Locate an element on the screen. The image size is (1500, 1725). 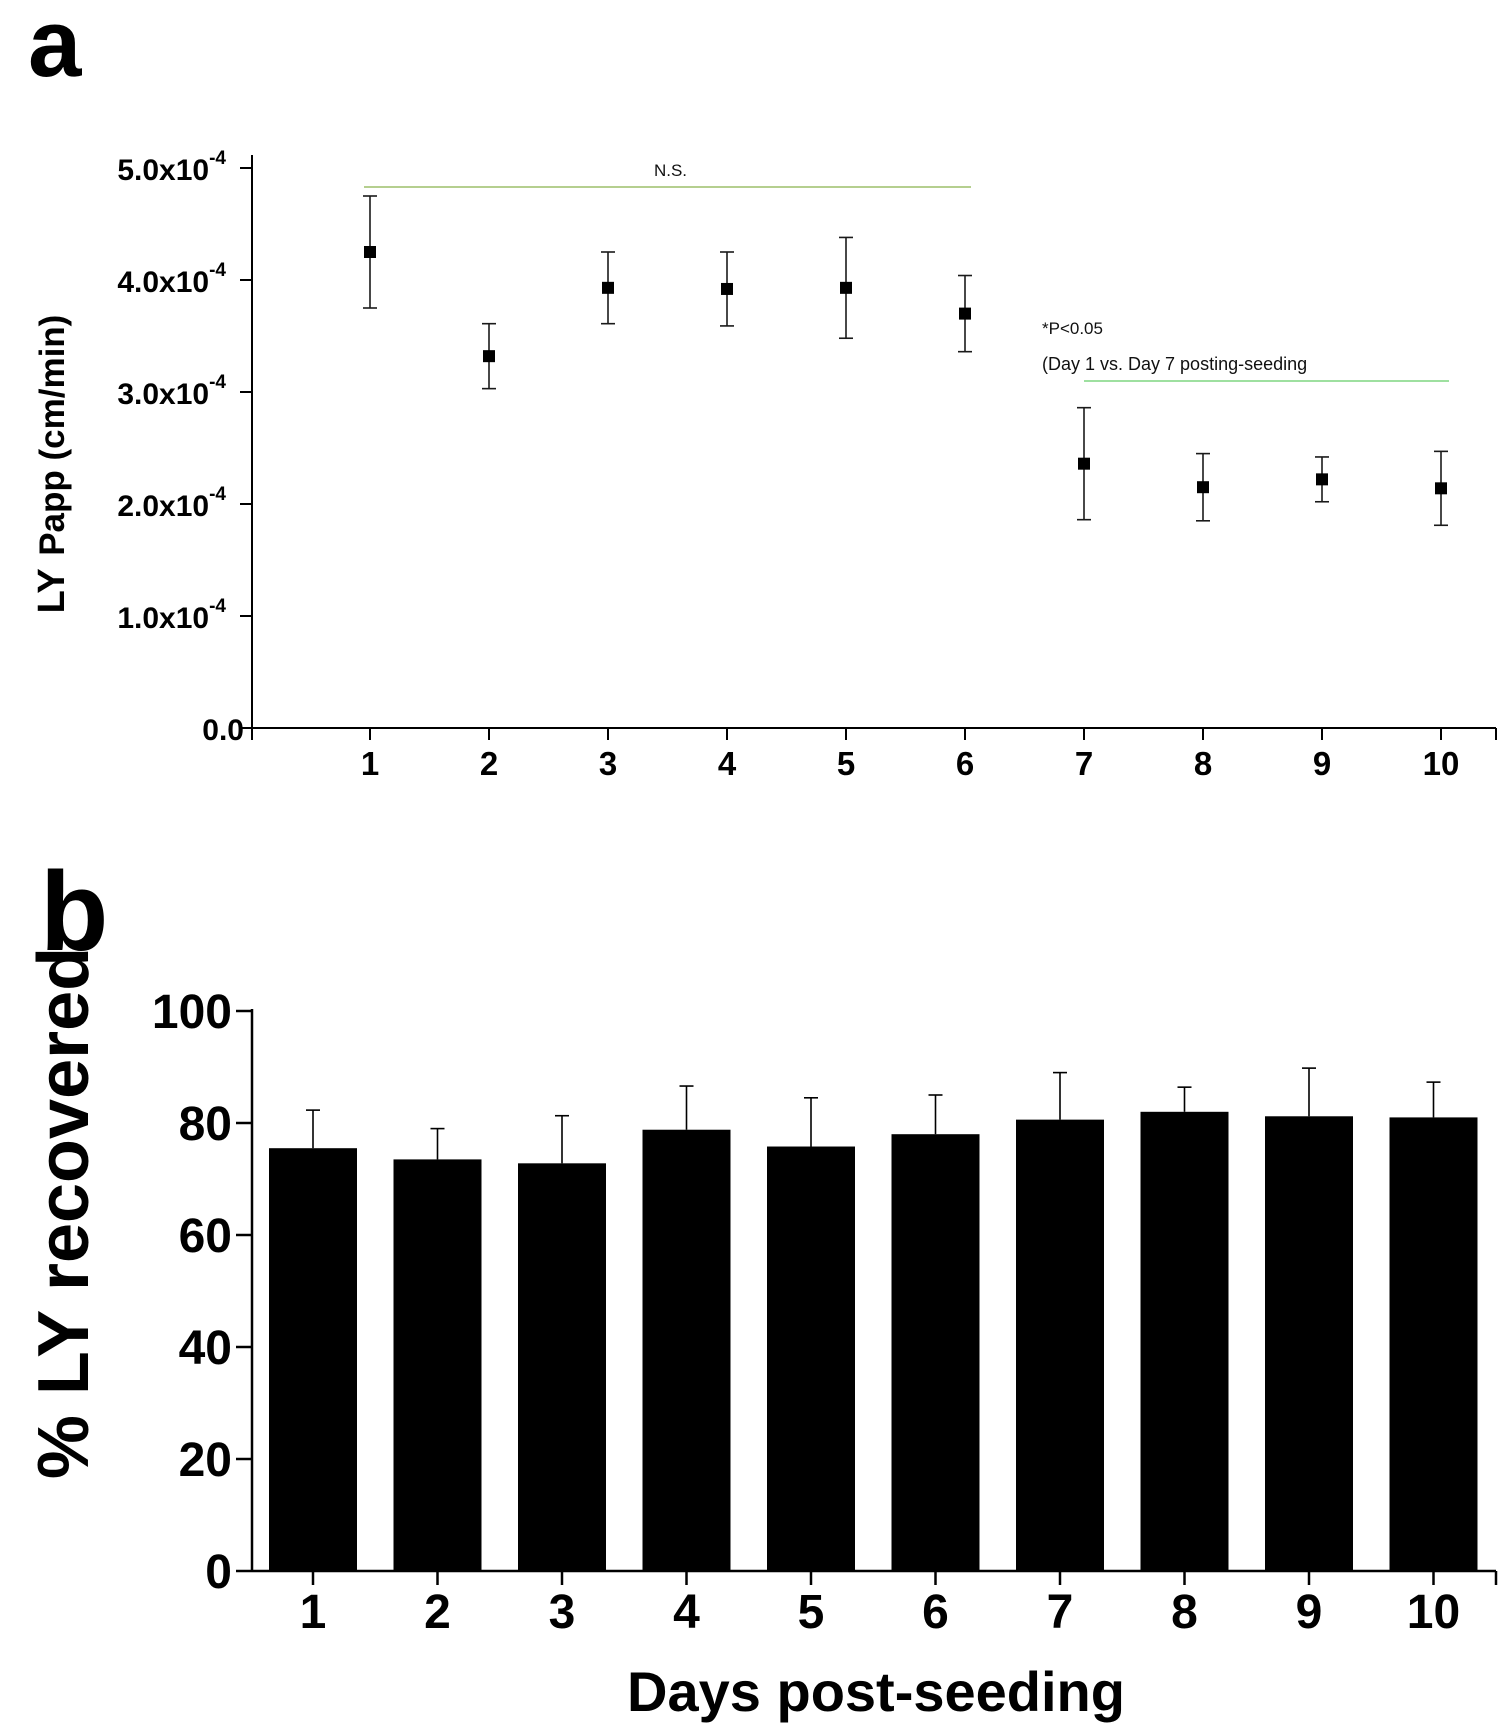
panel-a-x-tick-label: 3 is located at coordinates (608, 763).